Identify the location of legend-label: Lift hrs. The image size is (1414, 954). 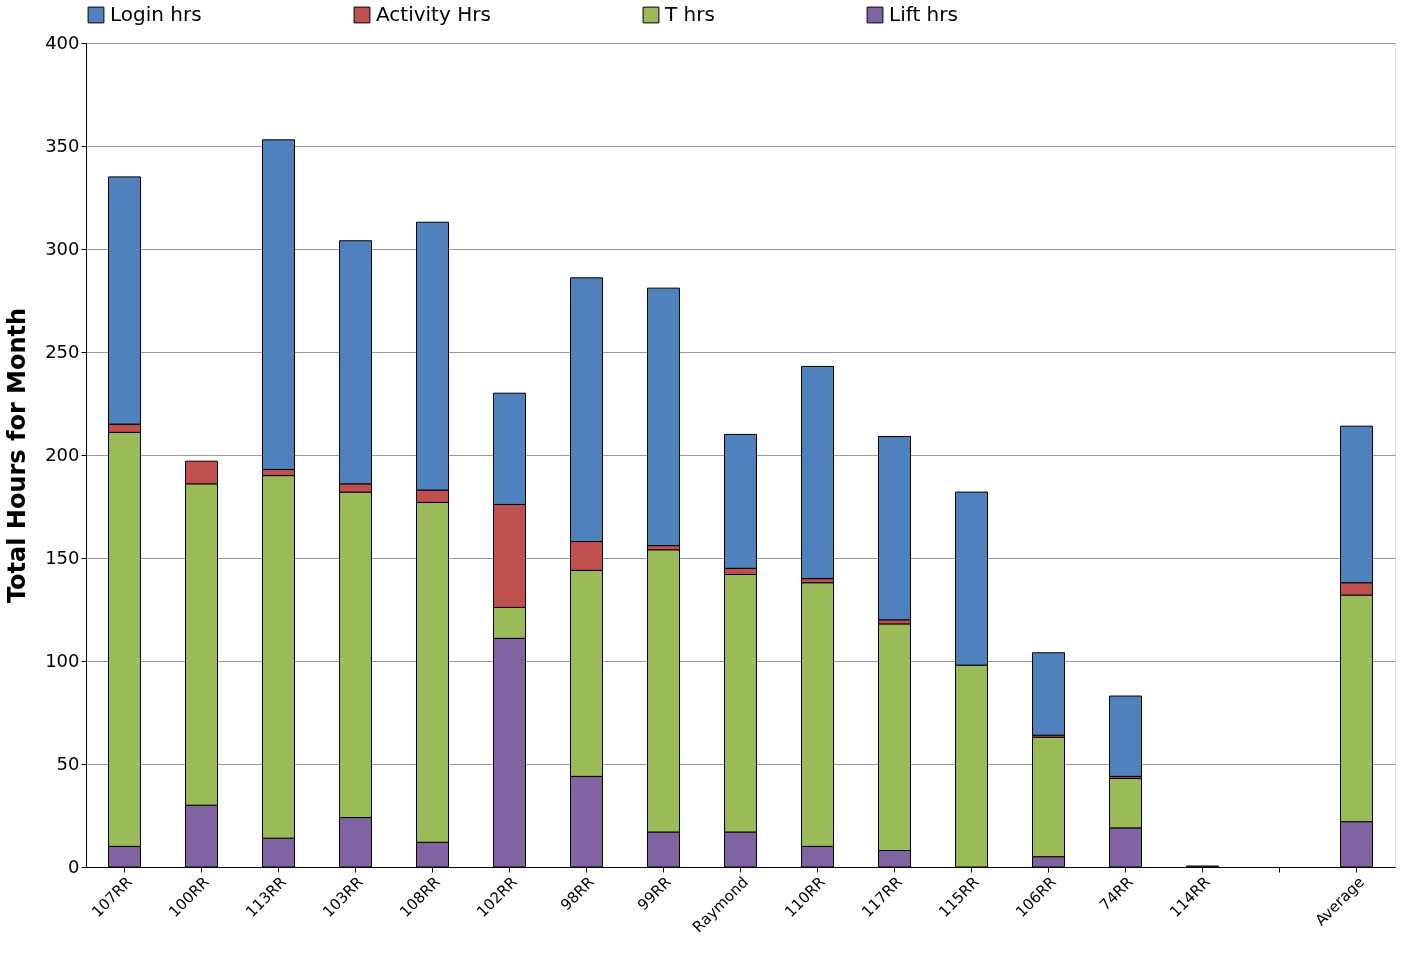
(923, 14).